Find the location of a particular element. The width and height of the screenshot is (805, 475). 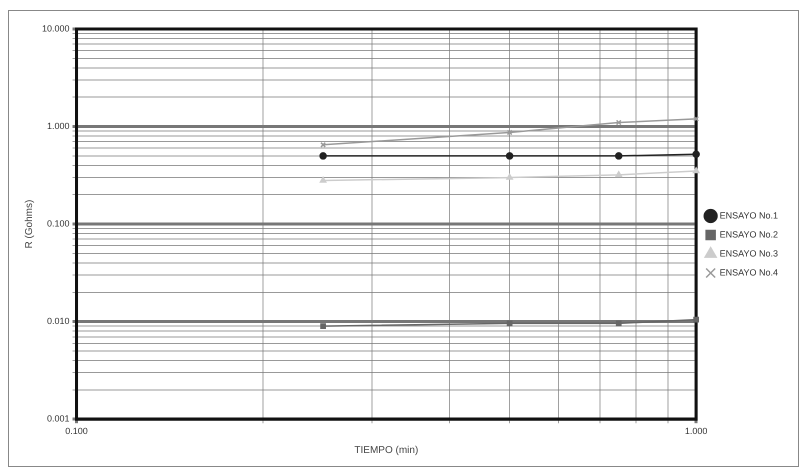

y-tick-label: 0.100 is located at coordinates (58, 223).